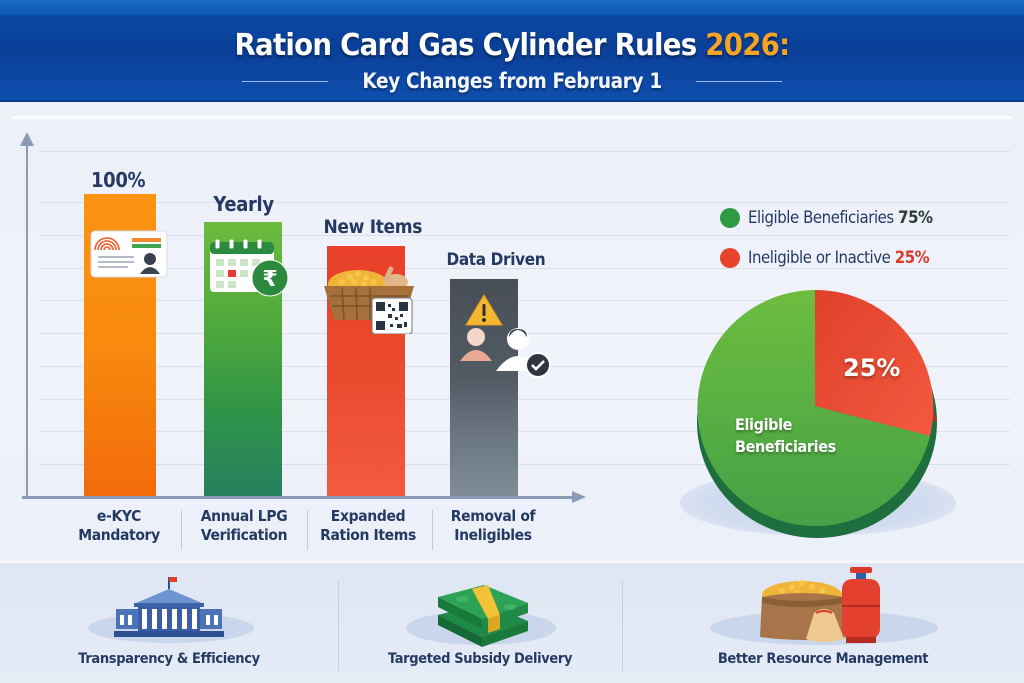  I want to click on cash-bundle-icon, so click(482, 613).